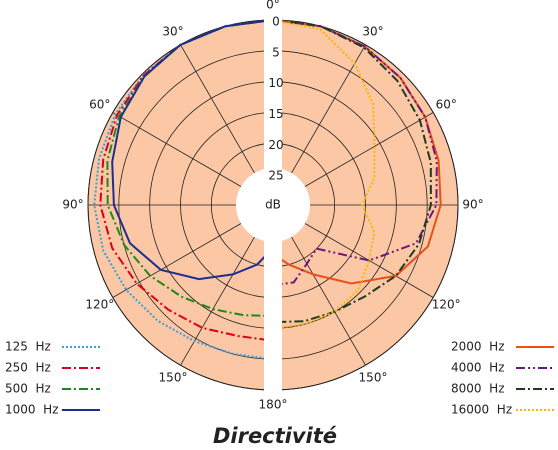 The height and width of the screenshot is (450, 558). I want to click on legend-label: 125 Hz, so click(28, 347).